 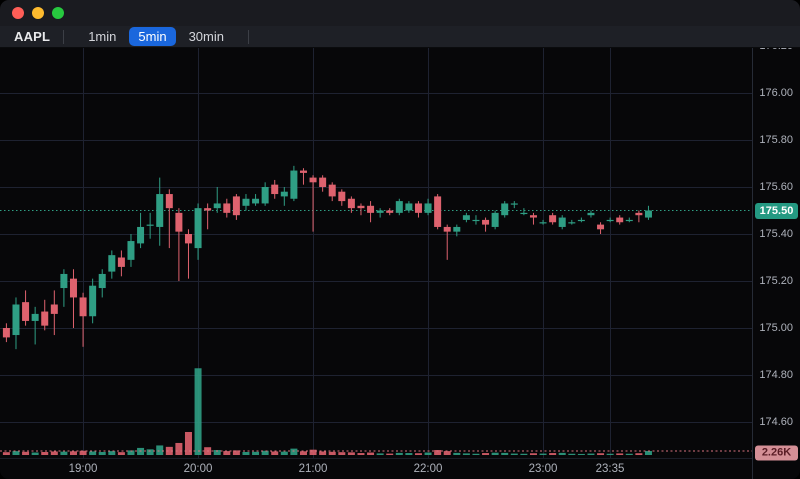 I want to click on timeframe-button-5min: 5min, so click(x=152, y=36).